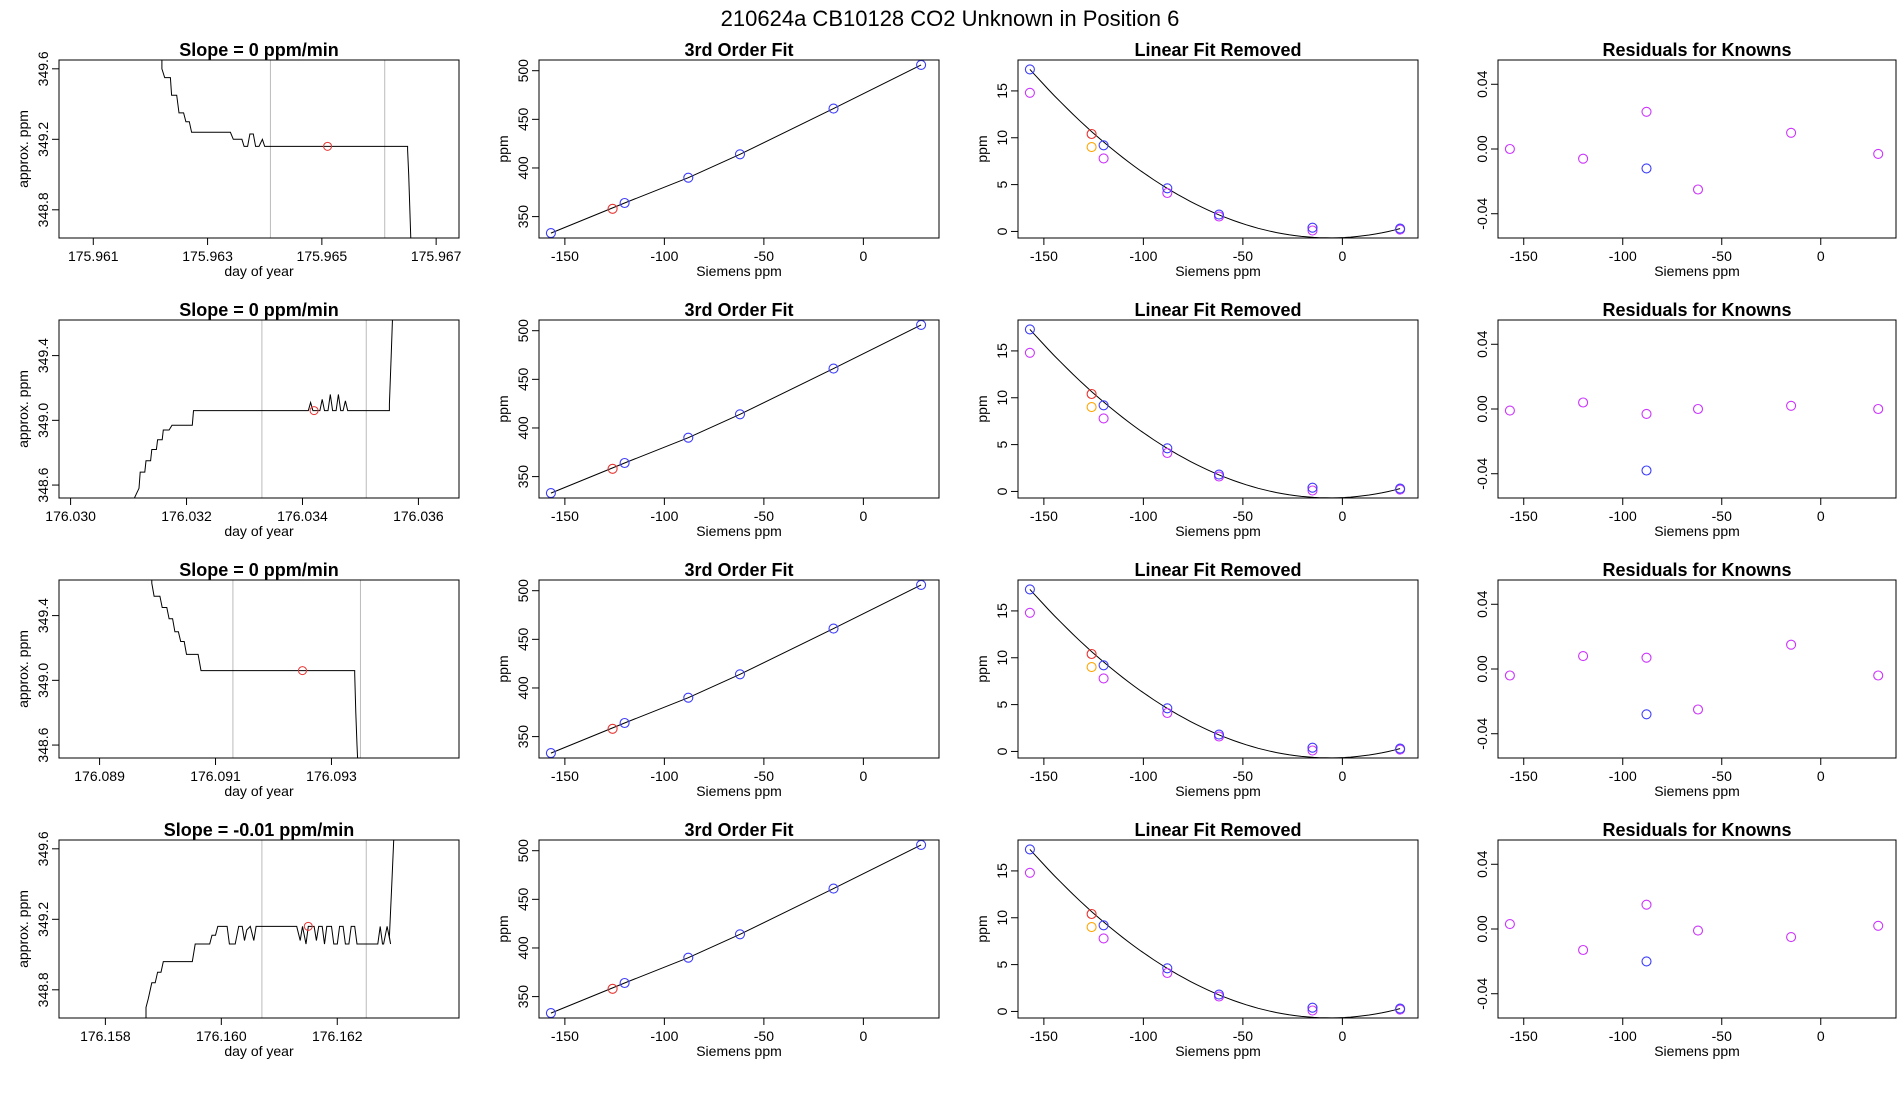 The image size is (1900, 1105). What do you see at coordinates (1482, 994) in the screenshot?
I see `y-tick-label: -0.04` at bounding box center [1482, 994].